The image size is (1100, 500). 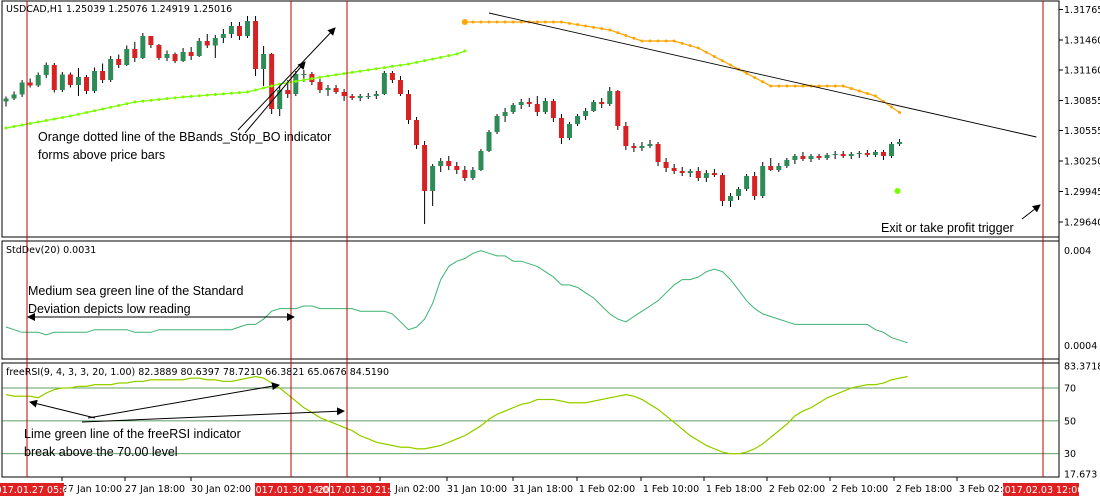 What do you see at coordinates (132, 434) in the screenshot?
I see `annotation-rsi-1: Lime green line of the freeRSI indicator` at bounding box center [132, 434].